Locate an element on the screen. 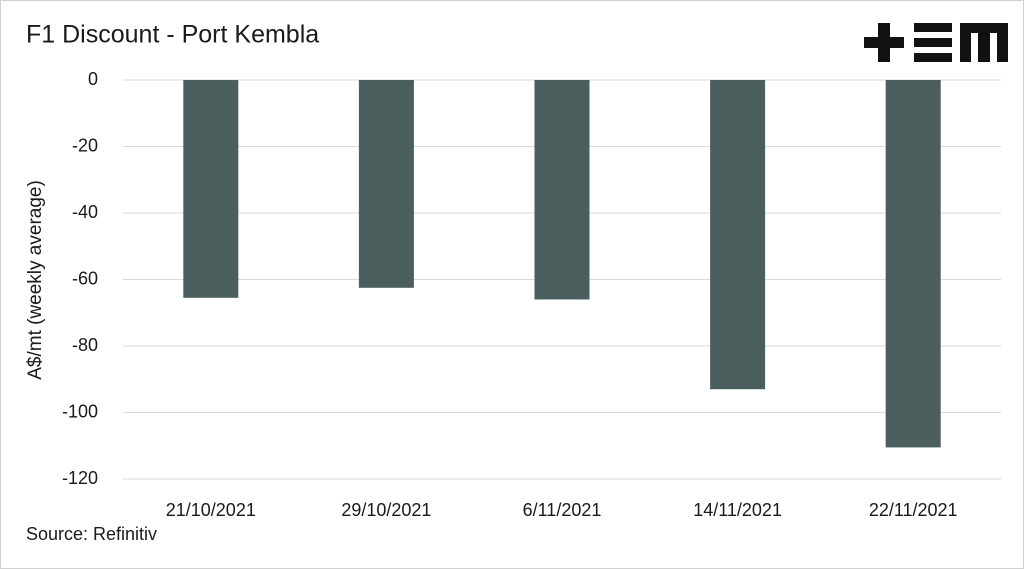 This screenshot has height=569, width=1024. chart-title: F1 Discount - Port Kembla is located at coordinates (172, 35).